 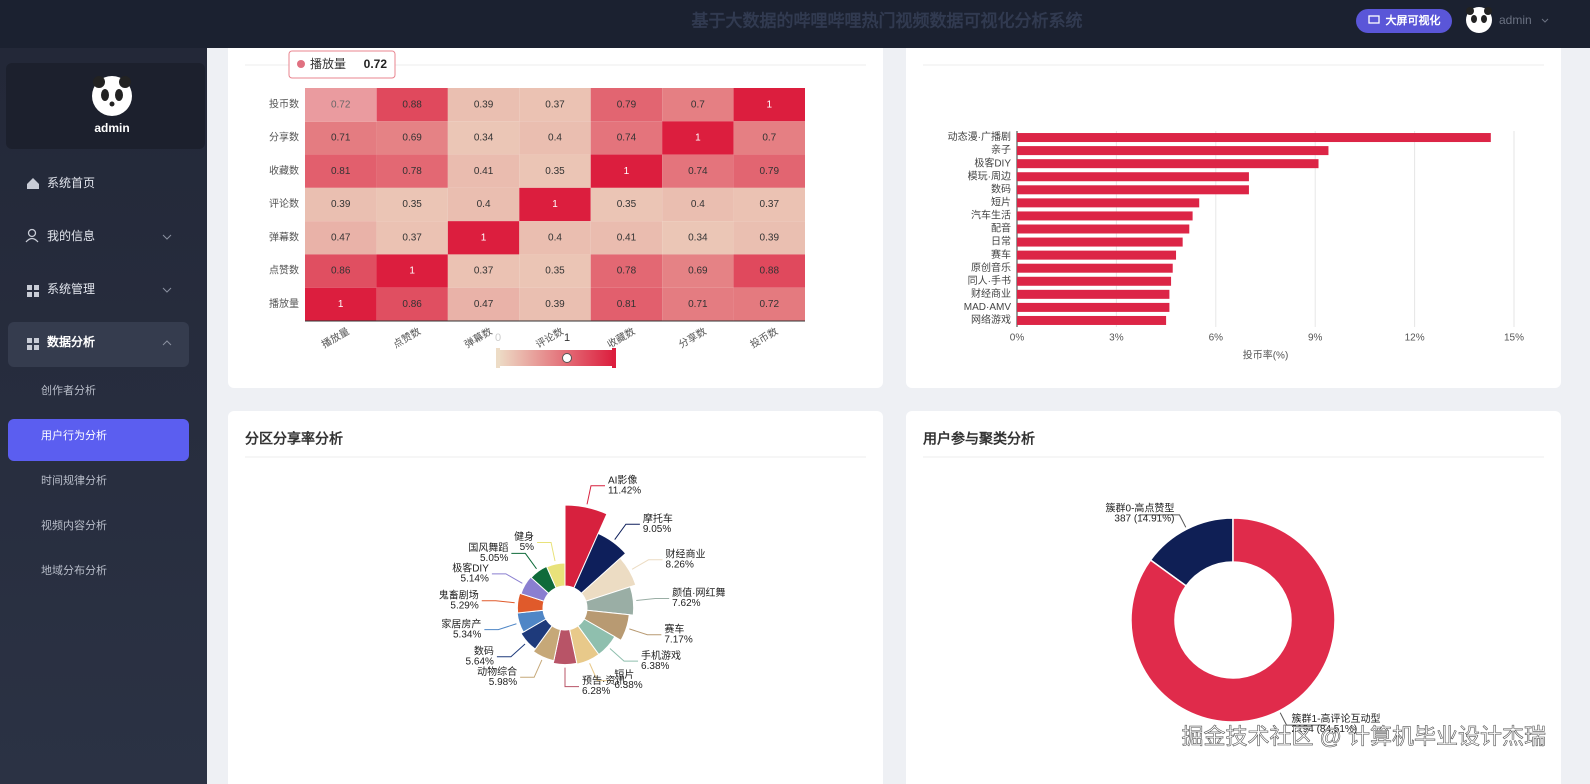 I want to click on bigscreen-button, so click(x=1404, y=21).